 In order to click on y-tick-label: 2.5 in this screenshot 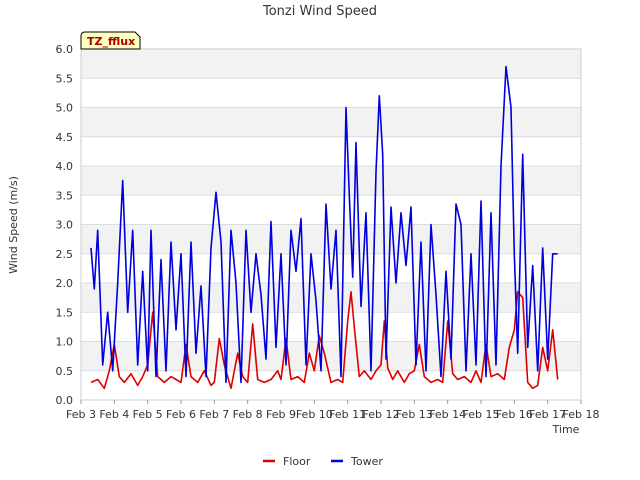, I will do `click(65, 254)`.